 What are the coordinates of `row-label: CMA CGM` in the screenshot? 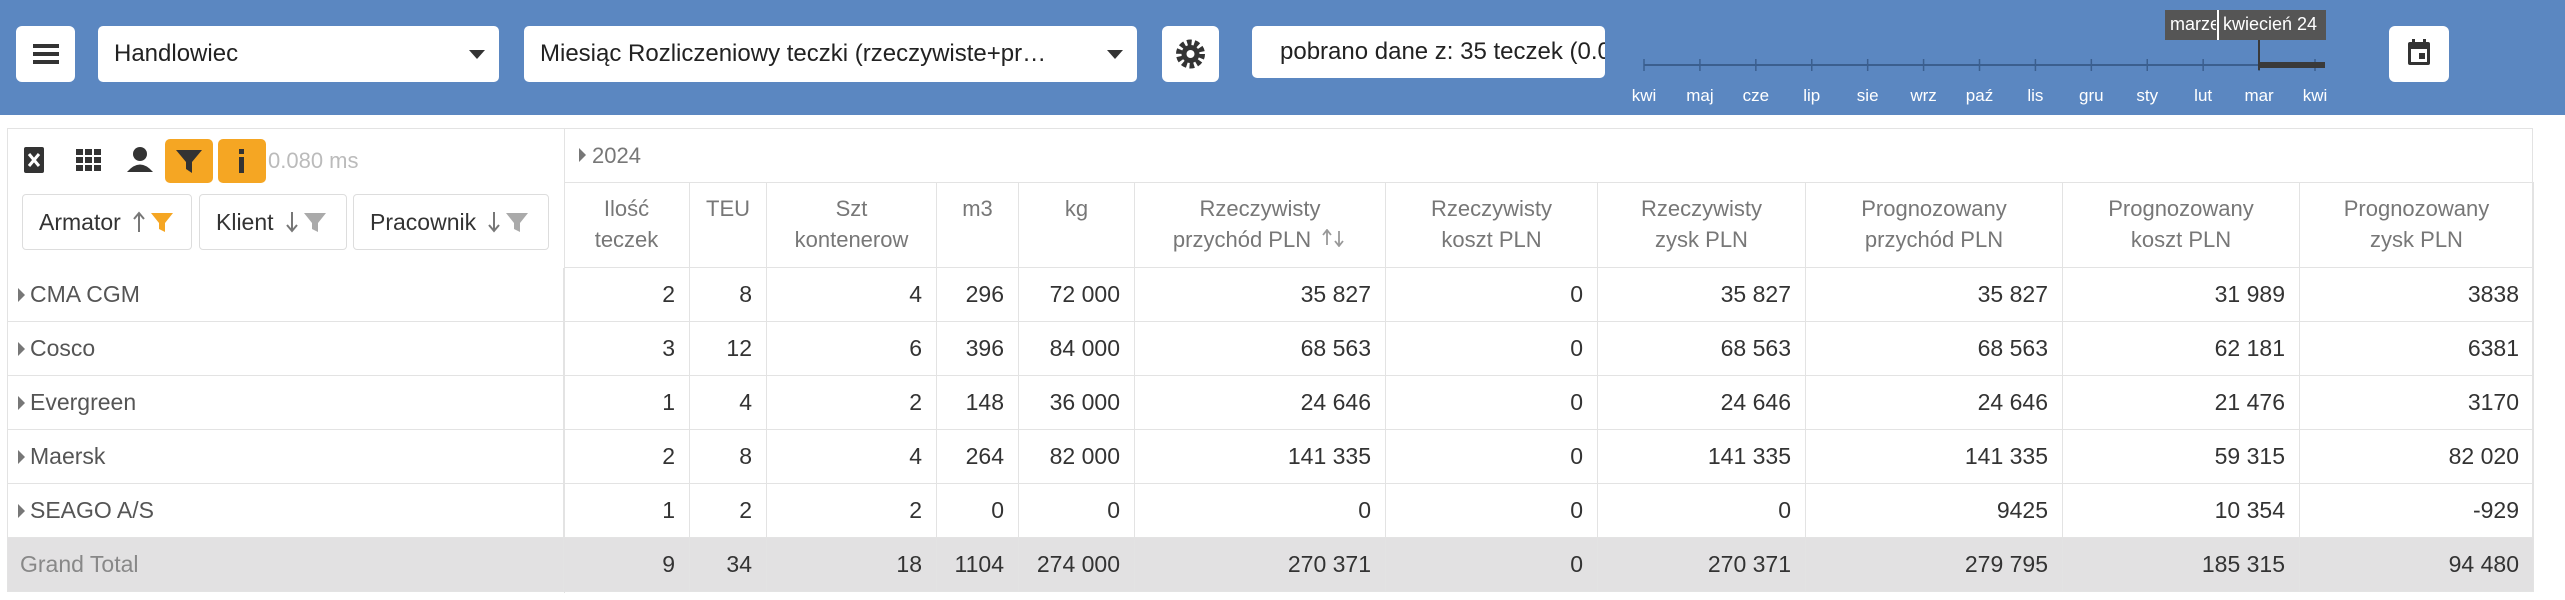 It's located at (286, 295).